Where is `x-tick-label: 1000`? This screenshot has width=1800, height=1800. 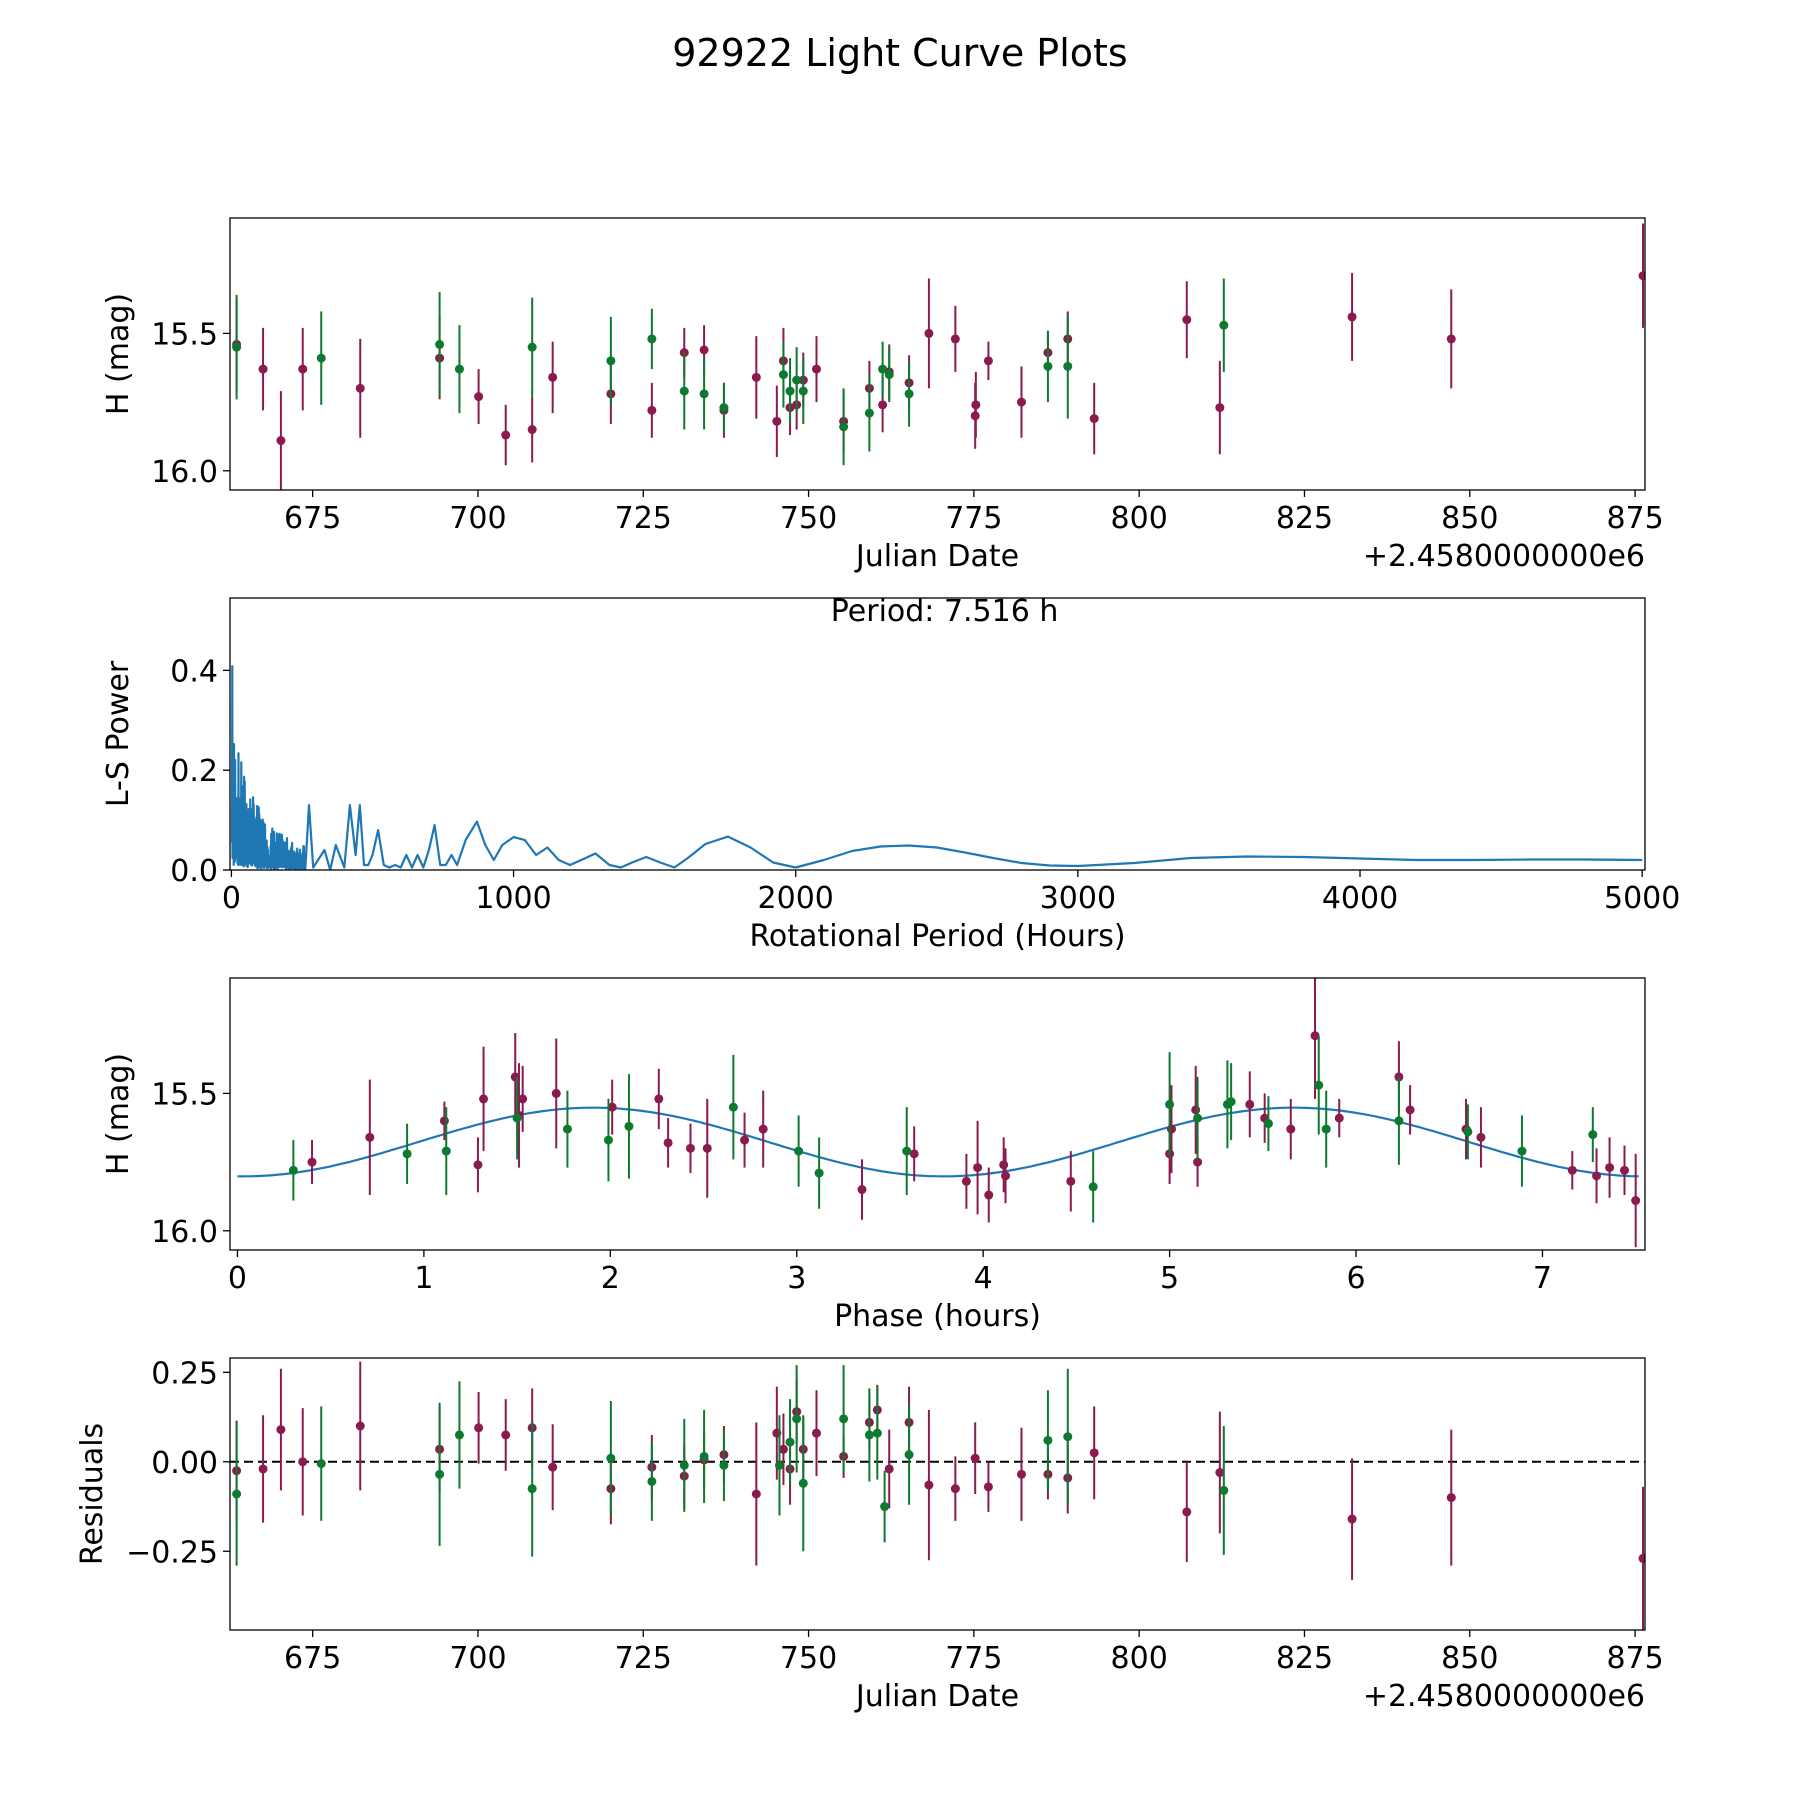
x-tick-label: 1000 is located at coordinates (513, 898).